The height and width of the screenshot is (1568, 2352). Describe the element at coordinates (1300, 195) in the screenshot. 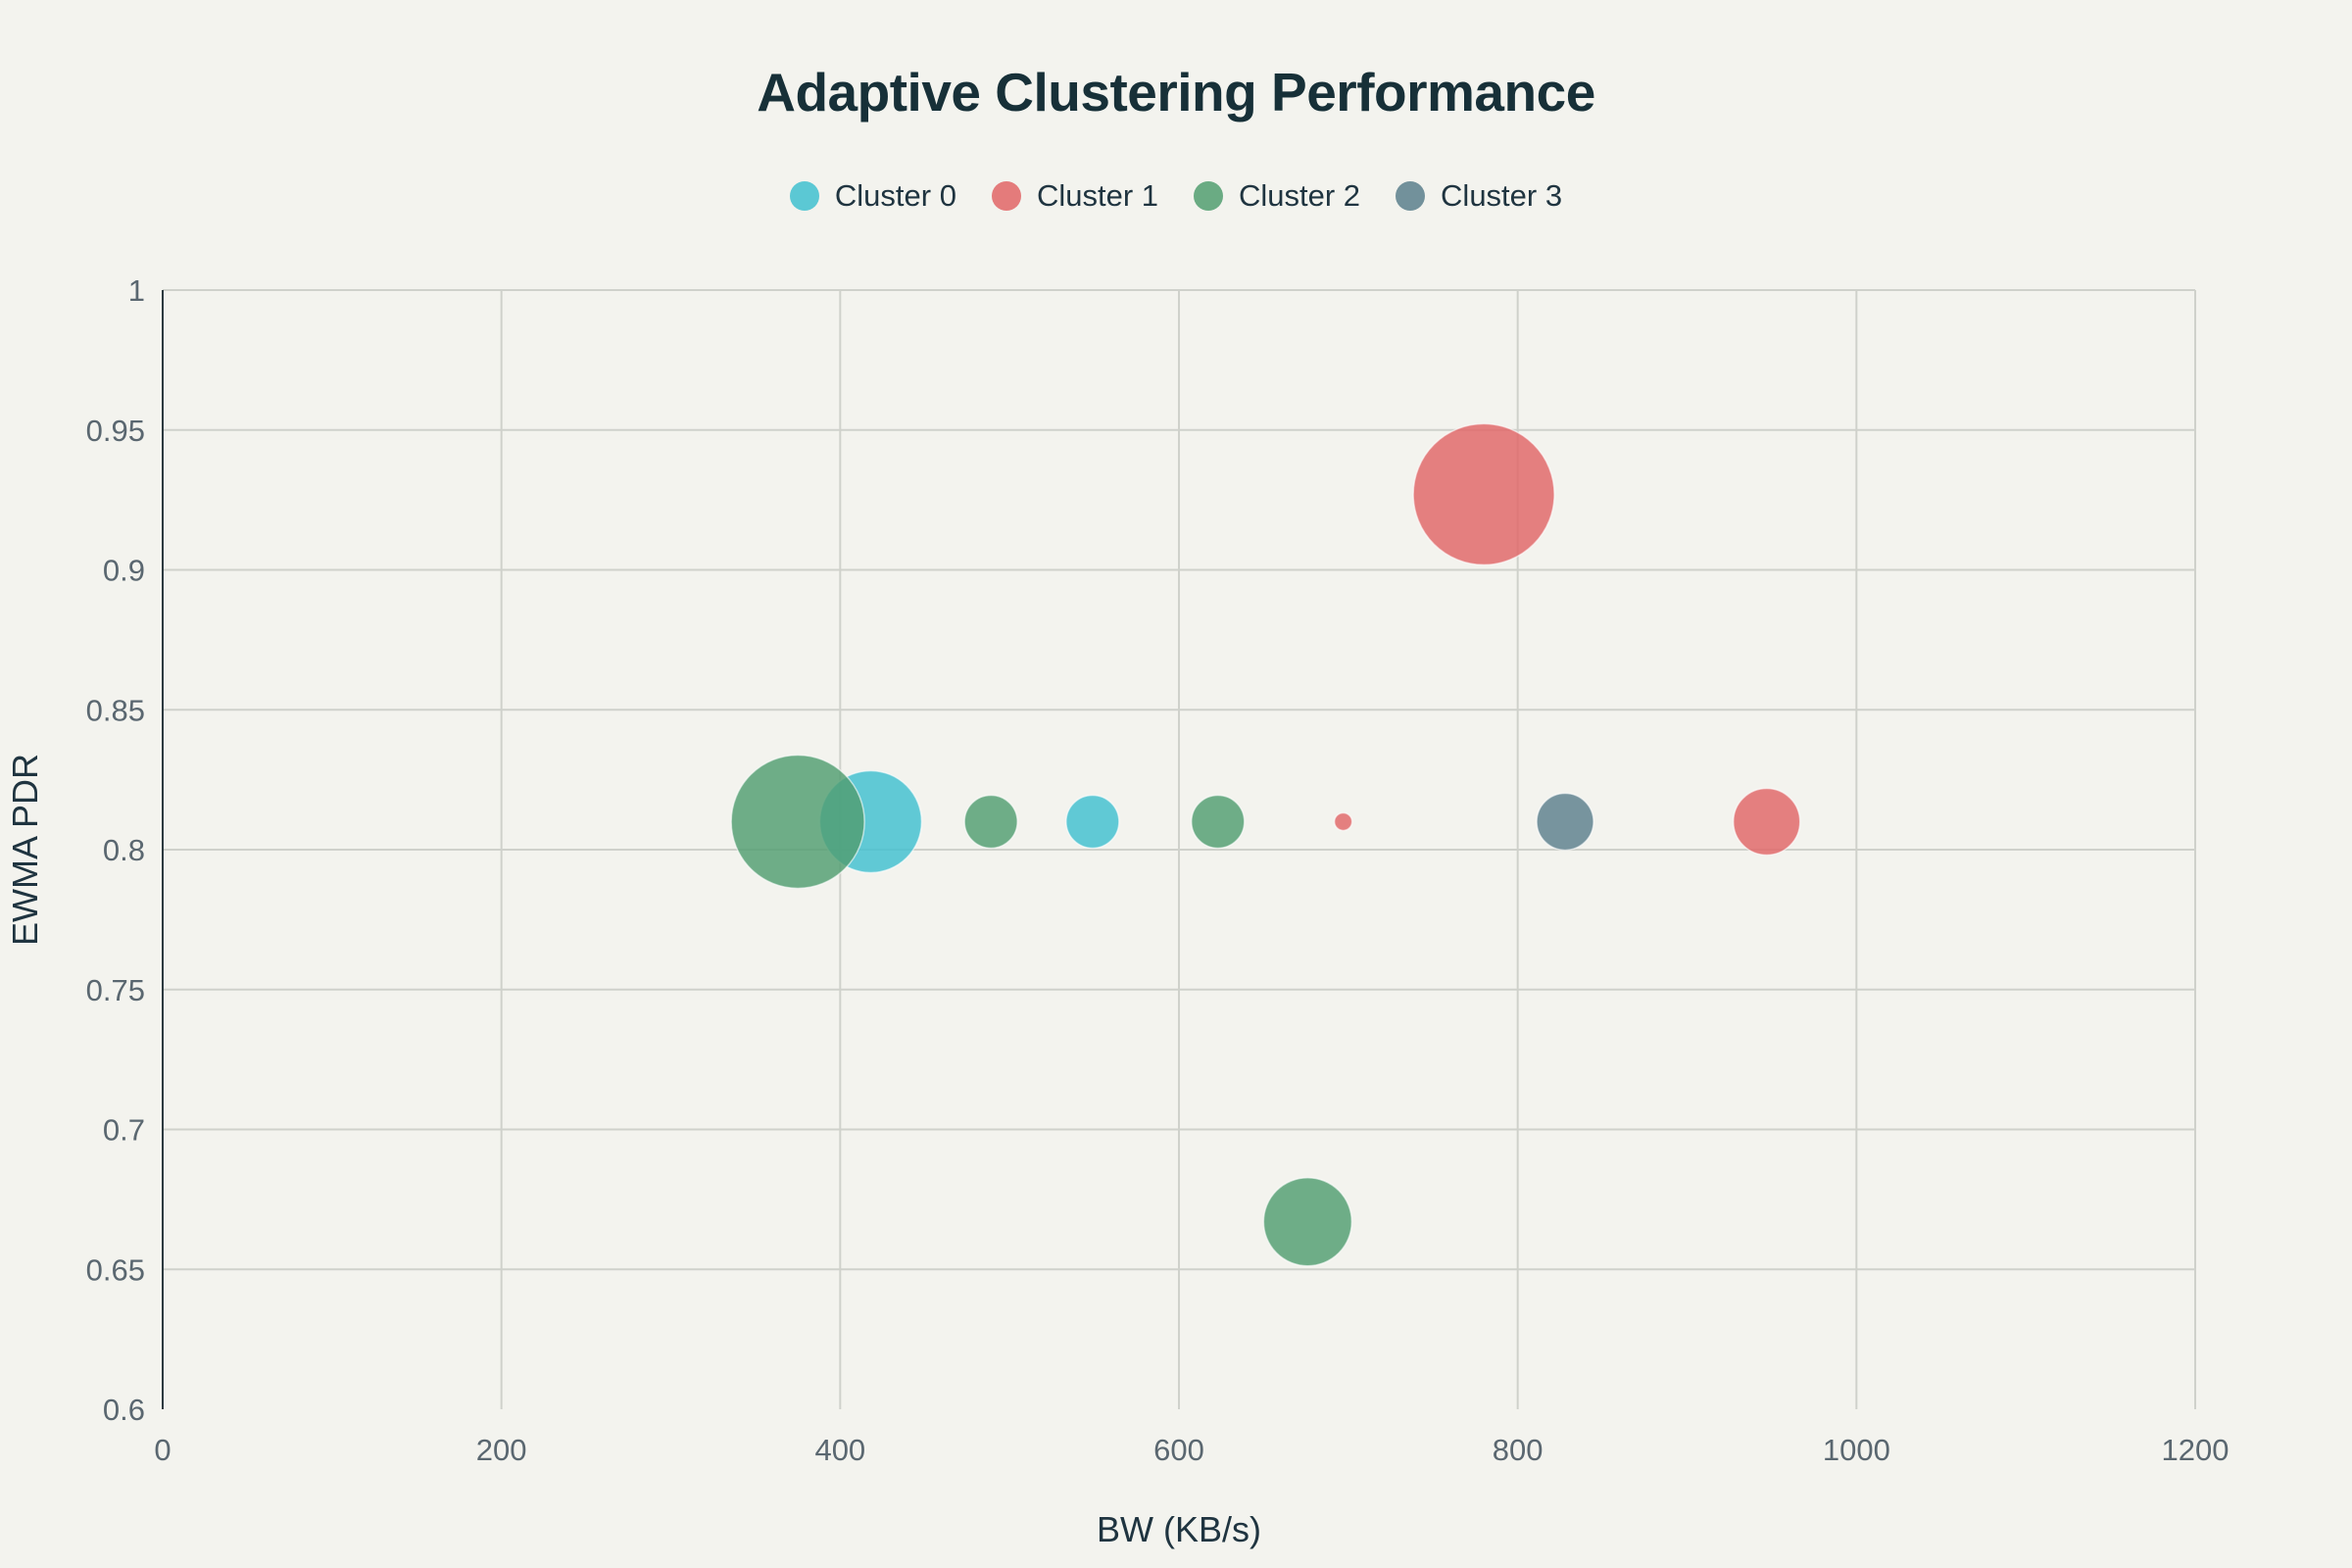

I see `legend-label-cluster-2: Cluster 2` at that location.